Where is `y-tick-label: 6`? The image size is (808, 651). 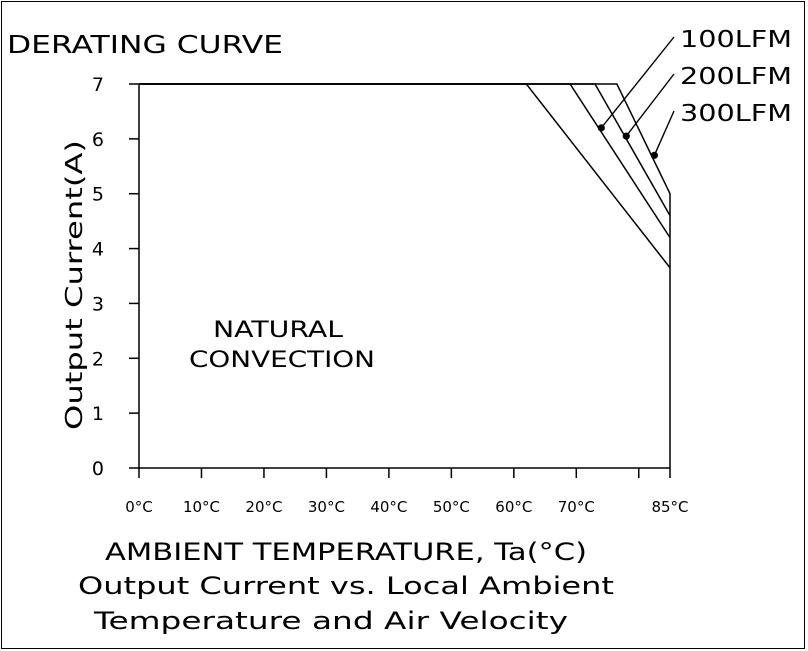
y-tick-label: 6 is located at coordinates (98, 140).